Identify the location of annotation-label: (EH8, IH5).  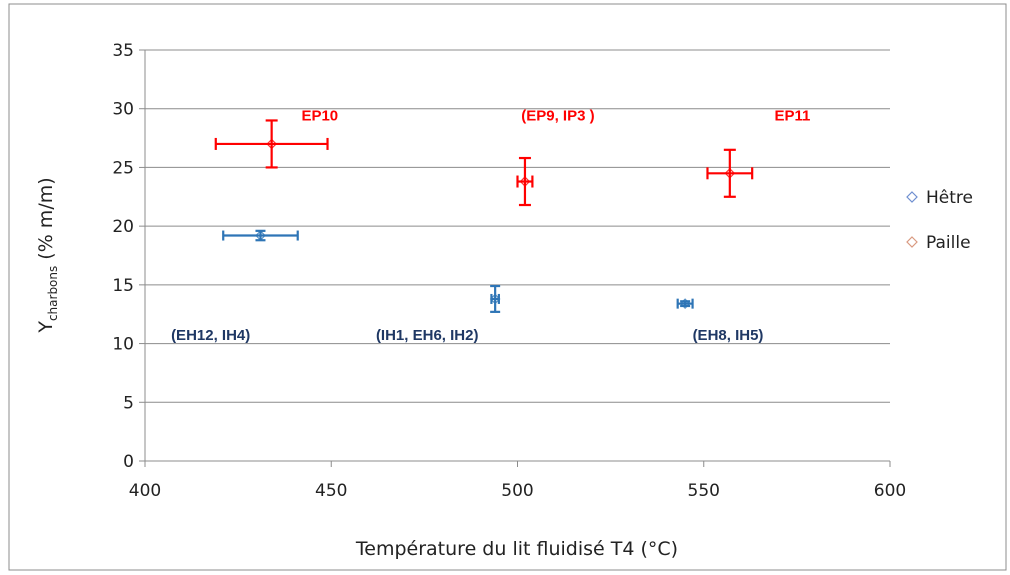
(728, 335).